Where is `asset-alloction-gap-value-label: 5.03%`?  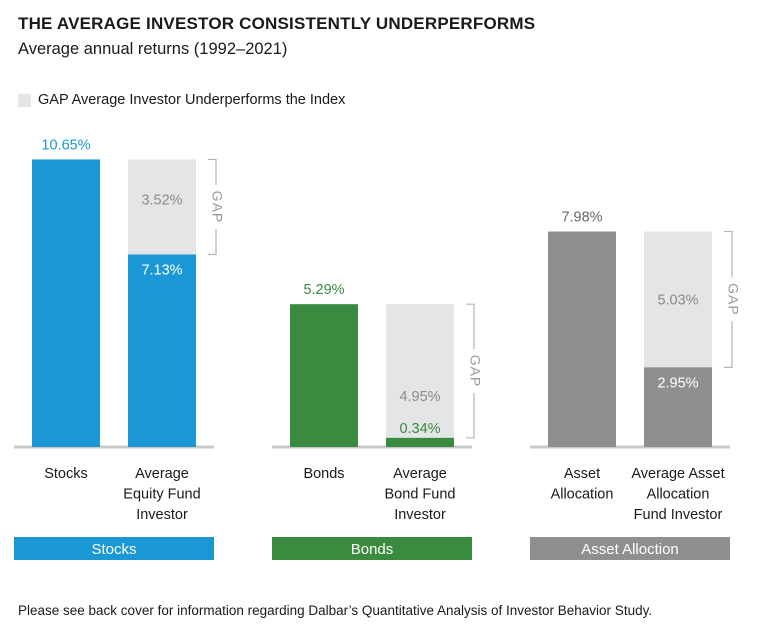
asset-alloction-gap-value-label: 5.03% is located at coordinates (677, 300).